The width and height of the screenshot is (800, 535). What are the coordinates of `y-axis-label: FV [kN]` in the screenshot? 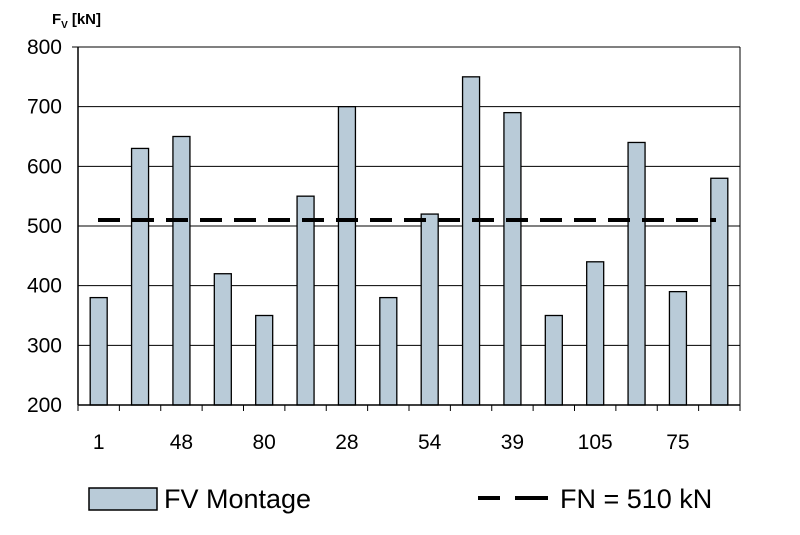 It's located at (76, 21).